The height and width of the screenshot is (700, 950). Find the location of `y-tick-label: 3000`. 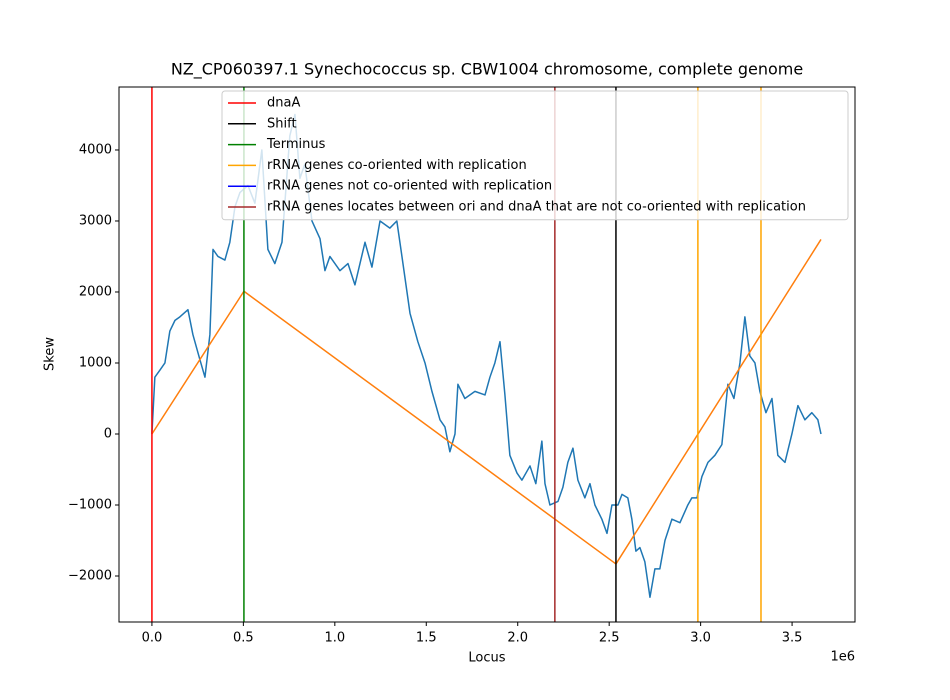

y-tick-label: 3000 is located at coordinates (95, 220).